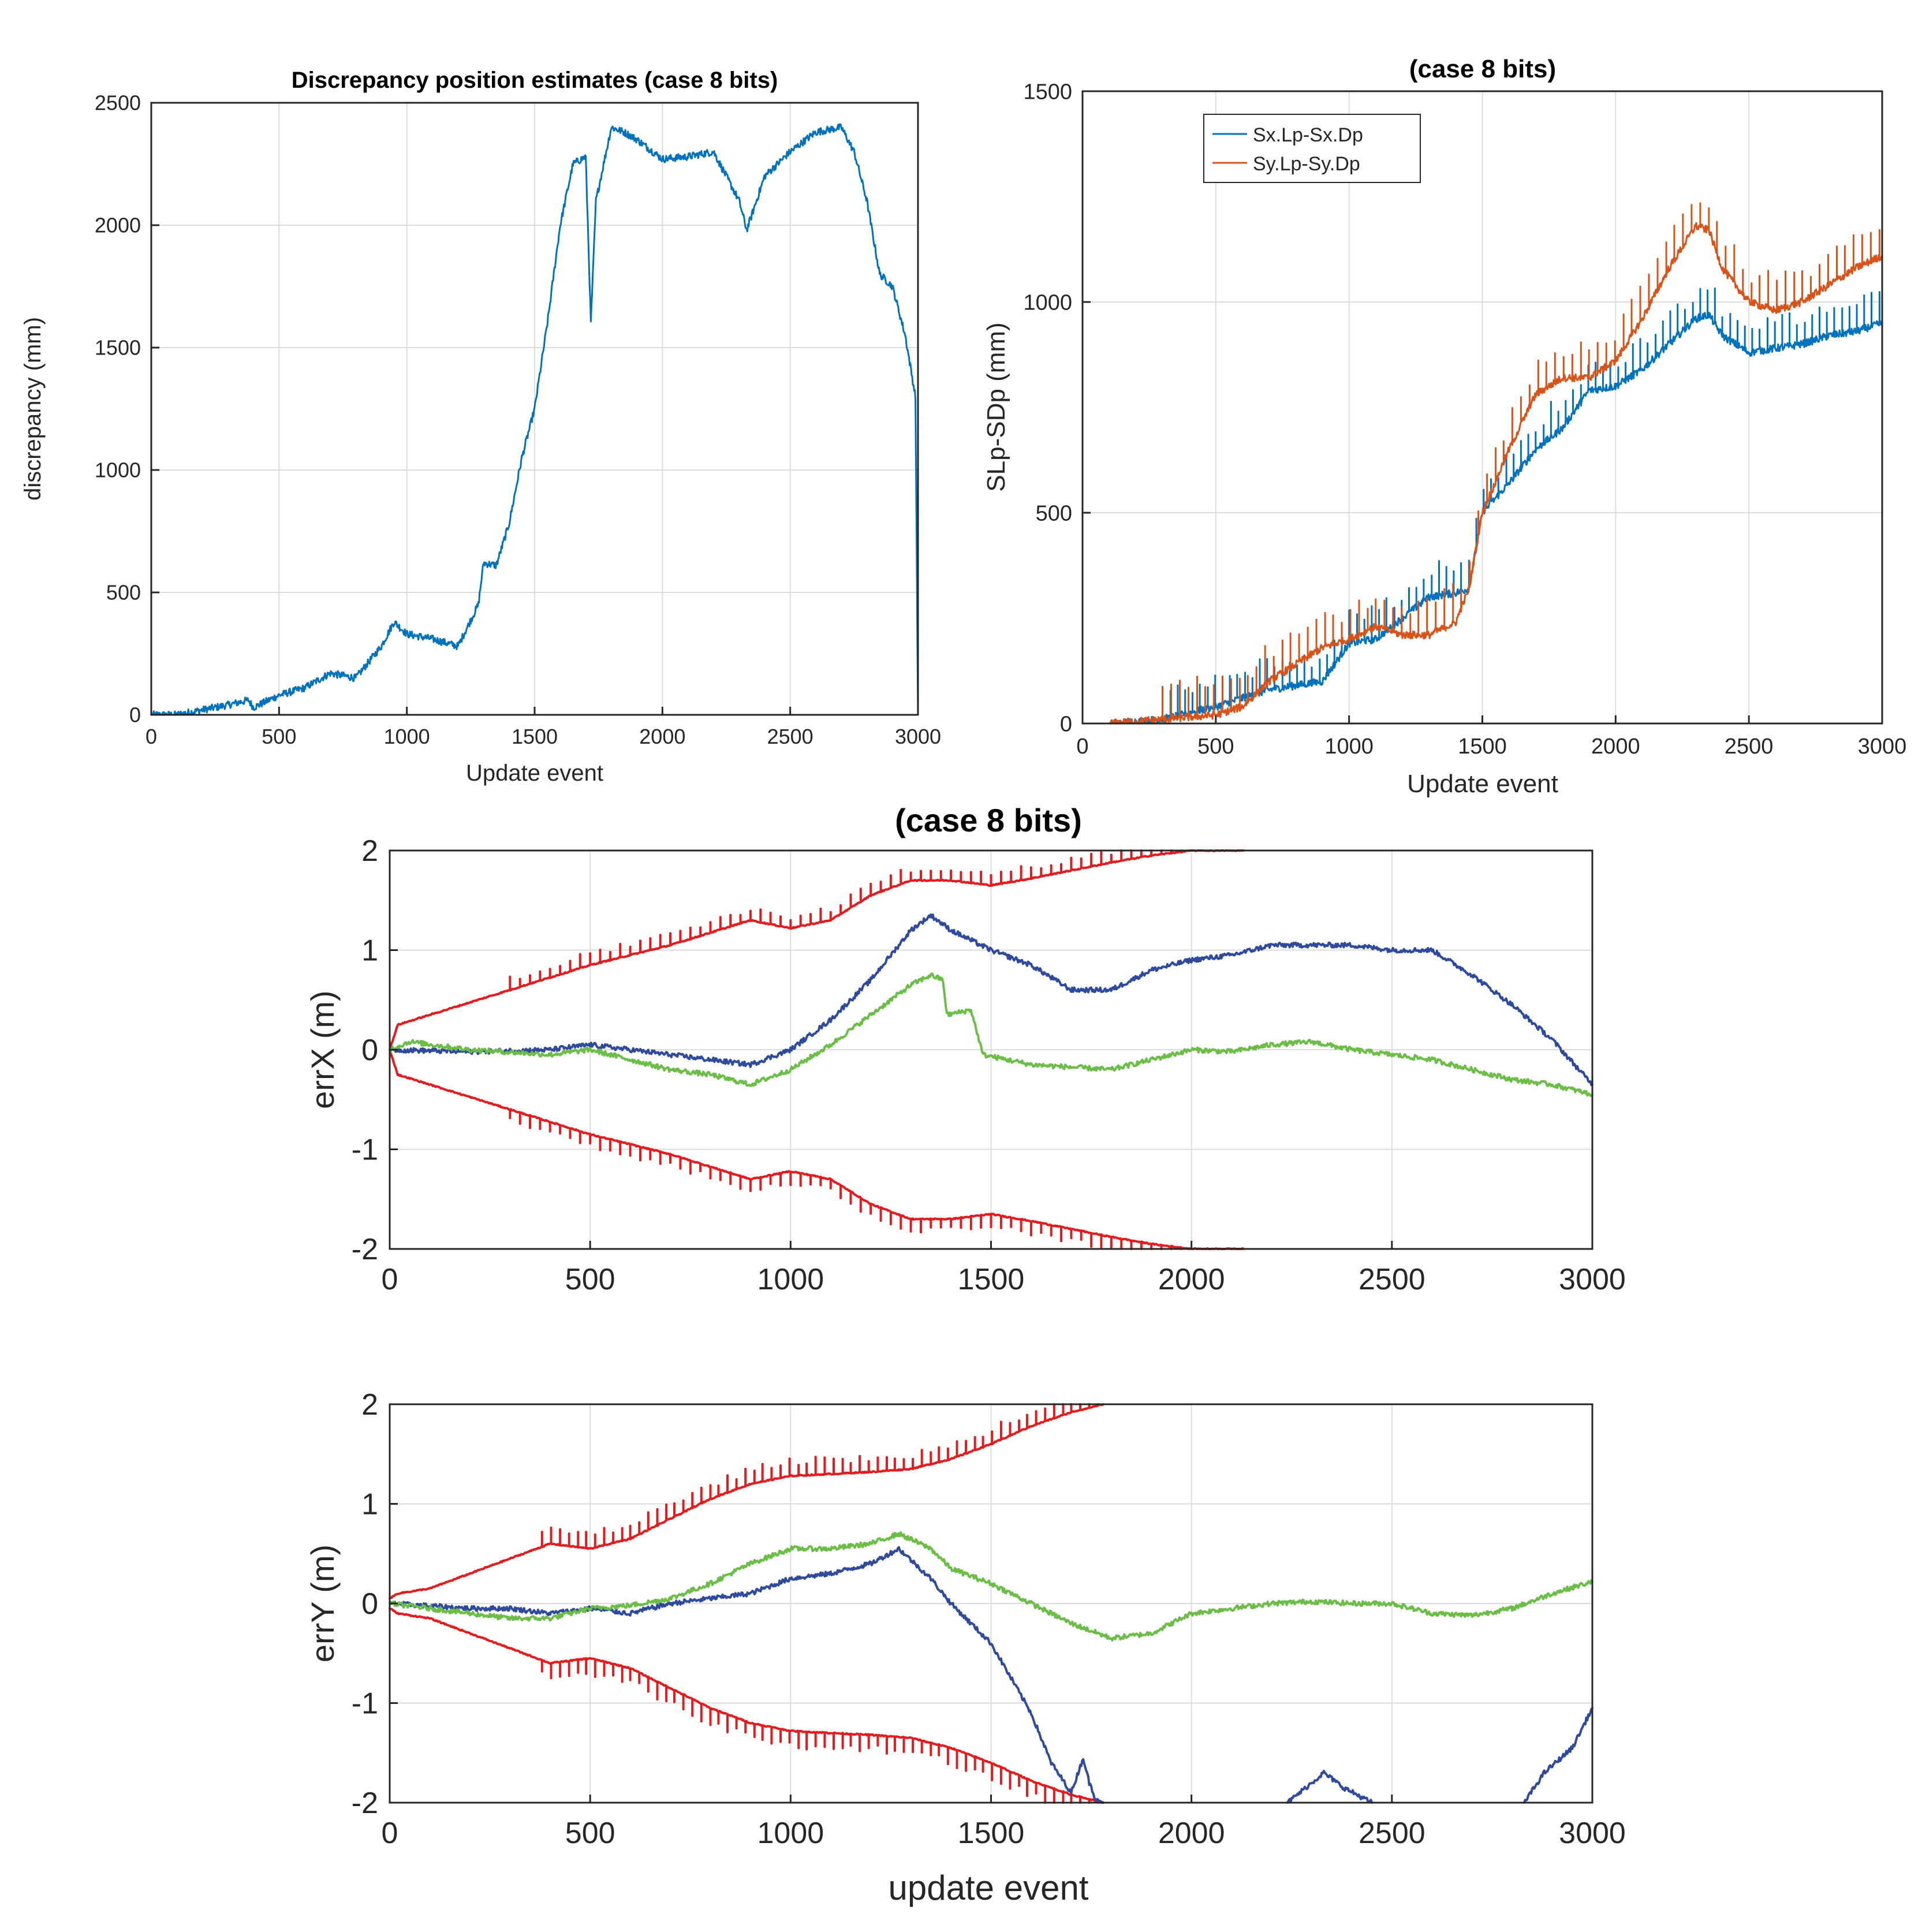  Describe the element at coordinates (1593, 1279) in the screenshot. I see `p3-xtick-label: 3000` at that location.